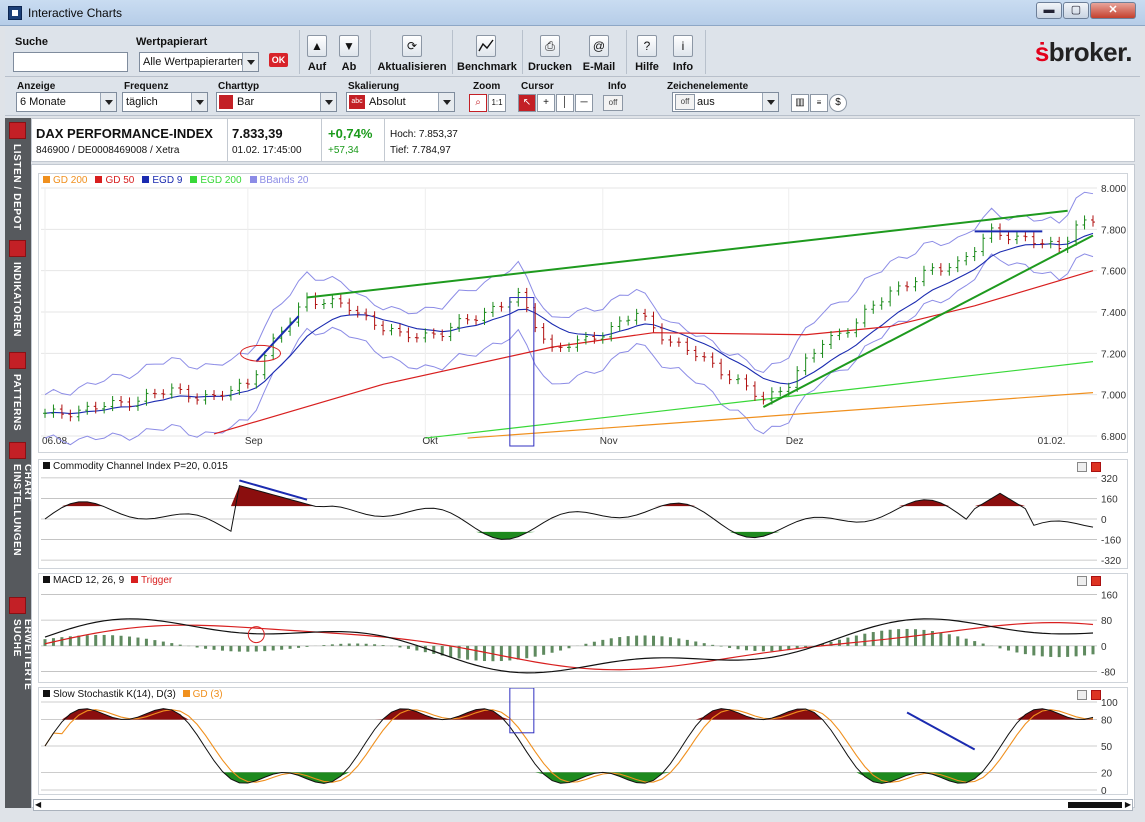 This screenshot has height=822, width=1145. Describe the element at coordinates (569, 496) in the screenshot. I see `cci-overbought-fill` at that location.